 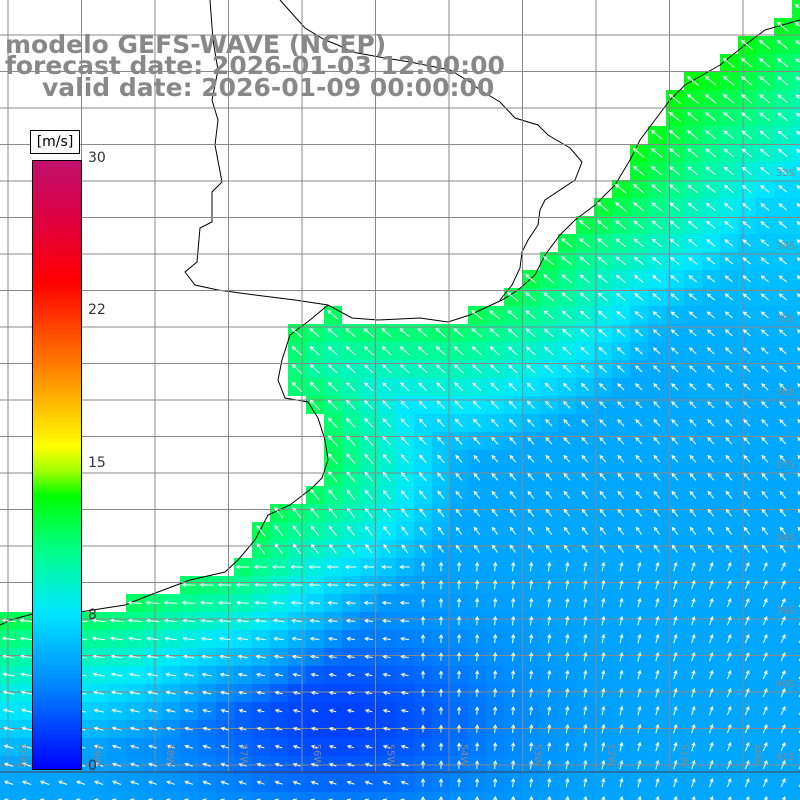 I want to click on latitude-labels: 33S 34S 35S 36S 37S 38S 39S 40S 41S, so click(x=785, y=465).